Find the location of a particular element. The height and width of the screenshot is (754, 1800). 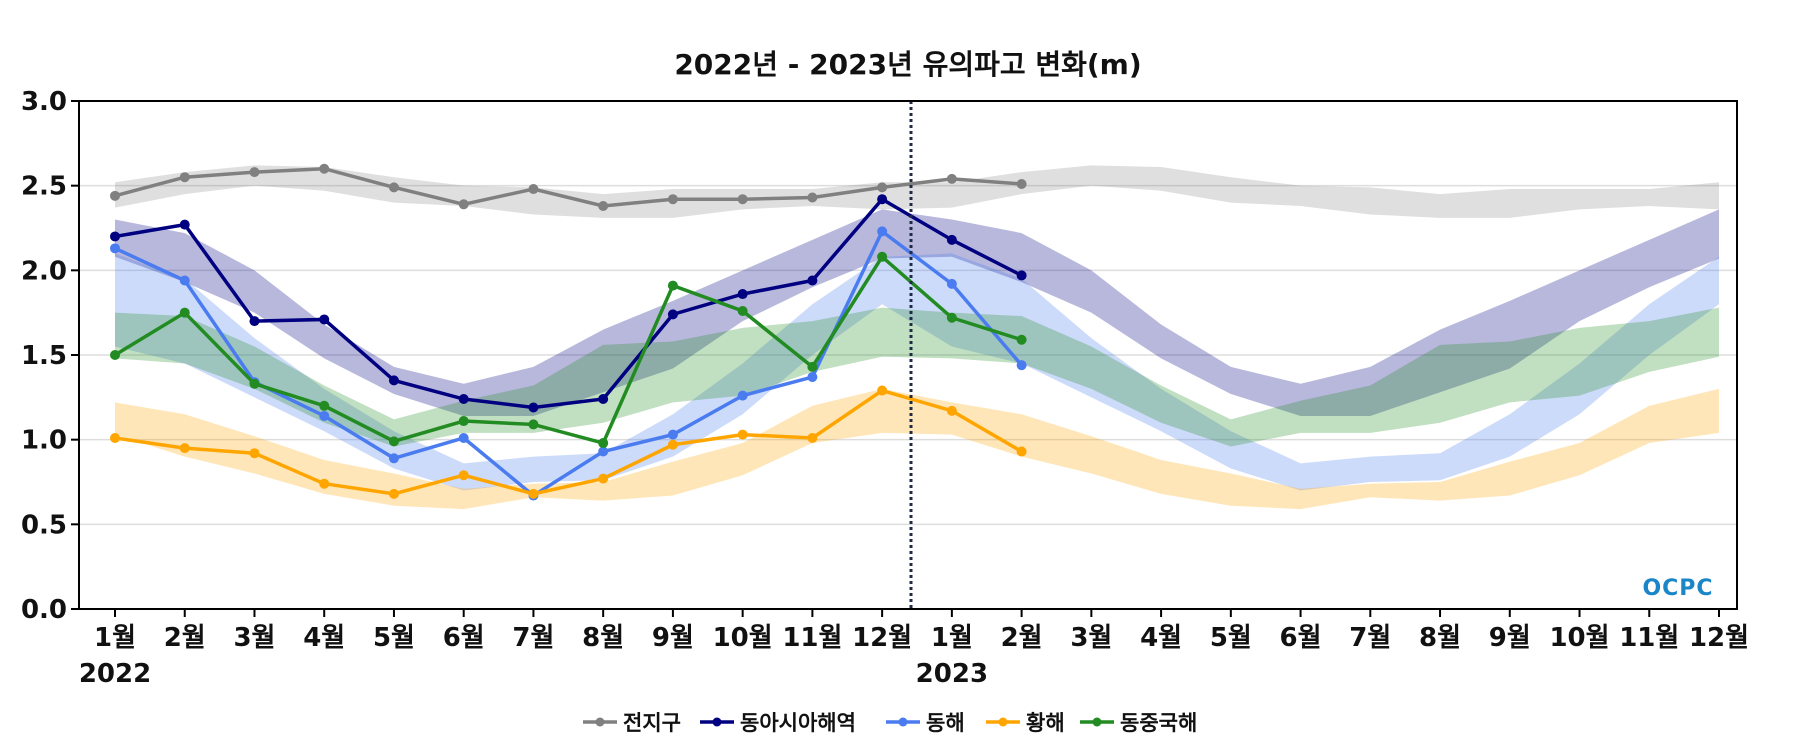

x-tick-label: 6월 is located at coordinates (464, 638).